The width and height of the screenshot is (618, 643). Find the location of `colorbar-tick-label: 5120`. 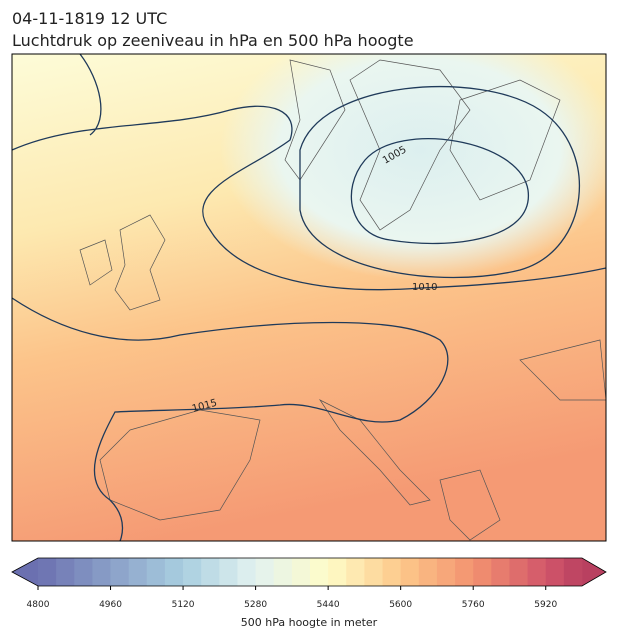

colorbar-tick-label: 5120 is located at coordinates (183, 605).